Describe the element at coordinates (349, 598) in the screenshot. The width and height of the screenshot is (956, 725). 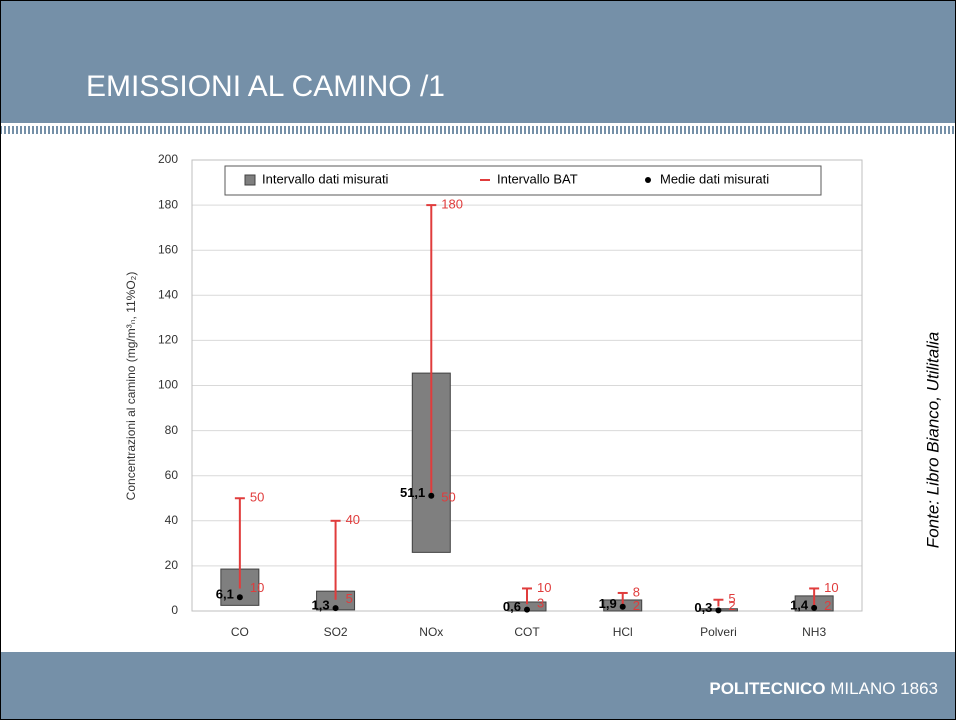
I see `bat-low-label: 5` at that location.